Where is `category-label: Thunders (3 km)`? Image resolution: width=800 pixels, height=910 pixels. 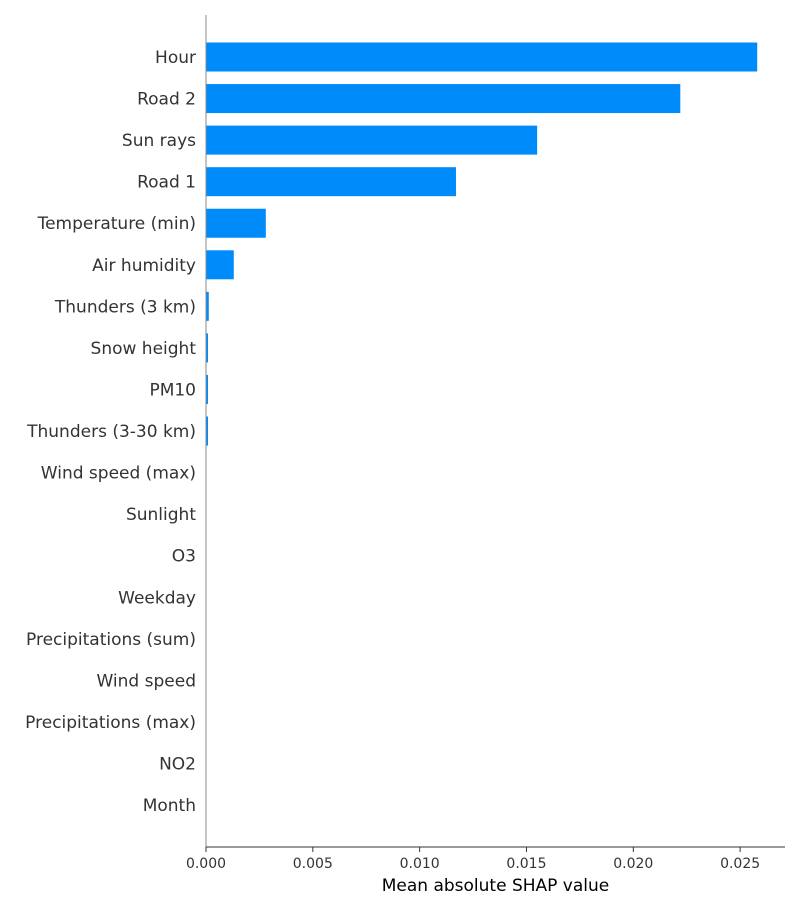 category-label: Thunders (3 km) is located at coordinates (125, 307).